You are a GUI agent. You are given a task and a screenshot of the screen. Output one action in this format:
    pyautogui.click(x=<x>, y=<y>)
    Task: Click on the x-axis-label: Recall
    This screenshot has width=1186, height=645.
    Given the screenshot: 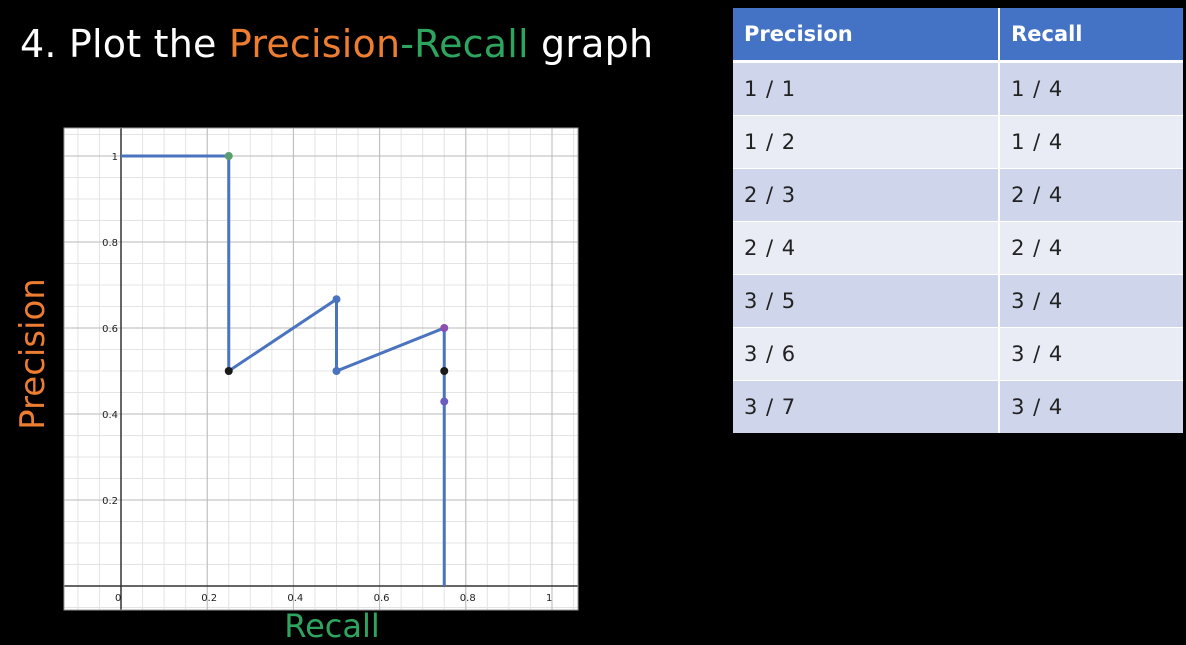 What is the action you would take?
    pyautogui.click(x=332, y=626)
    